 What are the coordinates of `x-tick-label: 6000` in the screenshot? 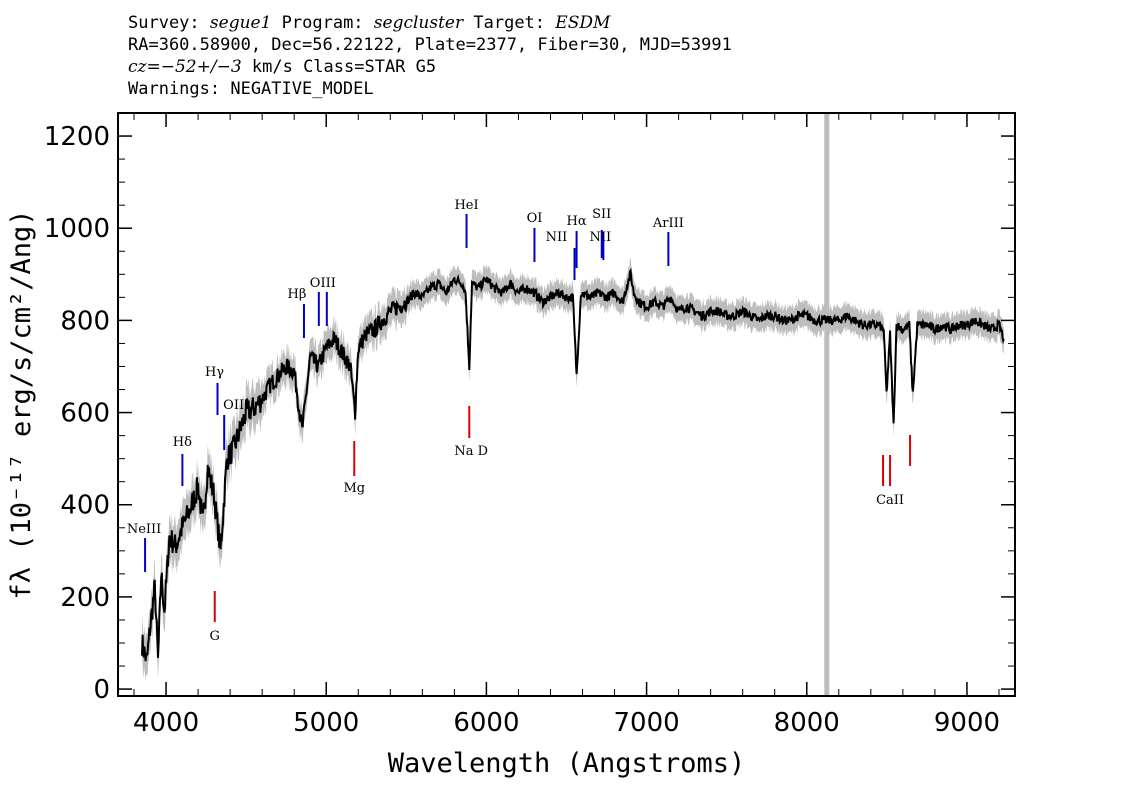 It's located at (486, 723).